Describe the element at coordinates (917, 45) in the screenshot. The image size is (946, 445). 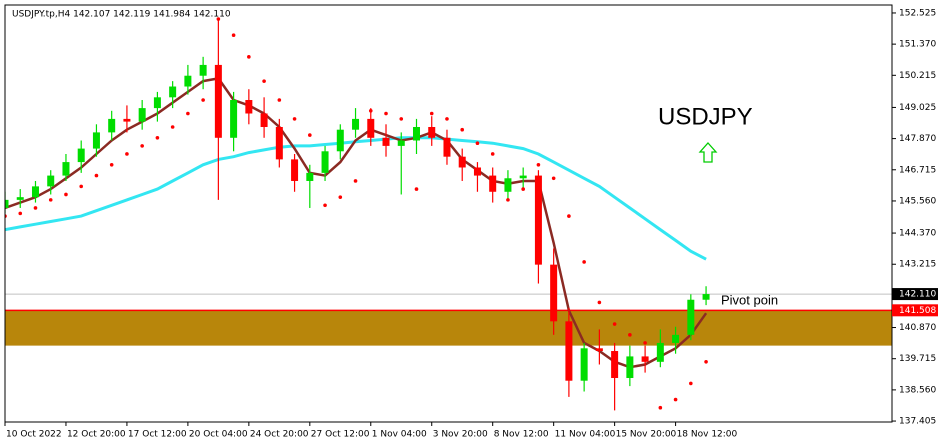
I see `y-tick-label: 151.370` at that location.